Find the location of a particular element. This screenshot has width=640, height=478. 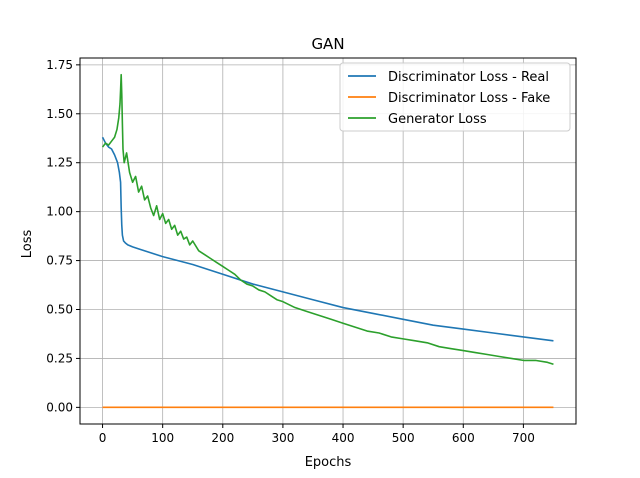

y-axis-title: Loss is located at coordinates (27, 244).